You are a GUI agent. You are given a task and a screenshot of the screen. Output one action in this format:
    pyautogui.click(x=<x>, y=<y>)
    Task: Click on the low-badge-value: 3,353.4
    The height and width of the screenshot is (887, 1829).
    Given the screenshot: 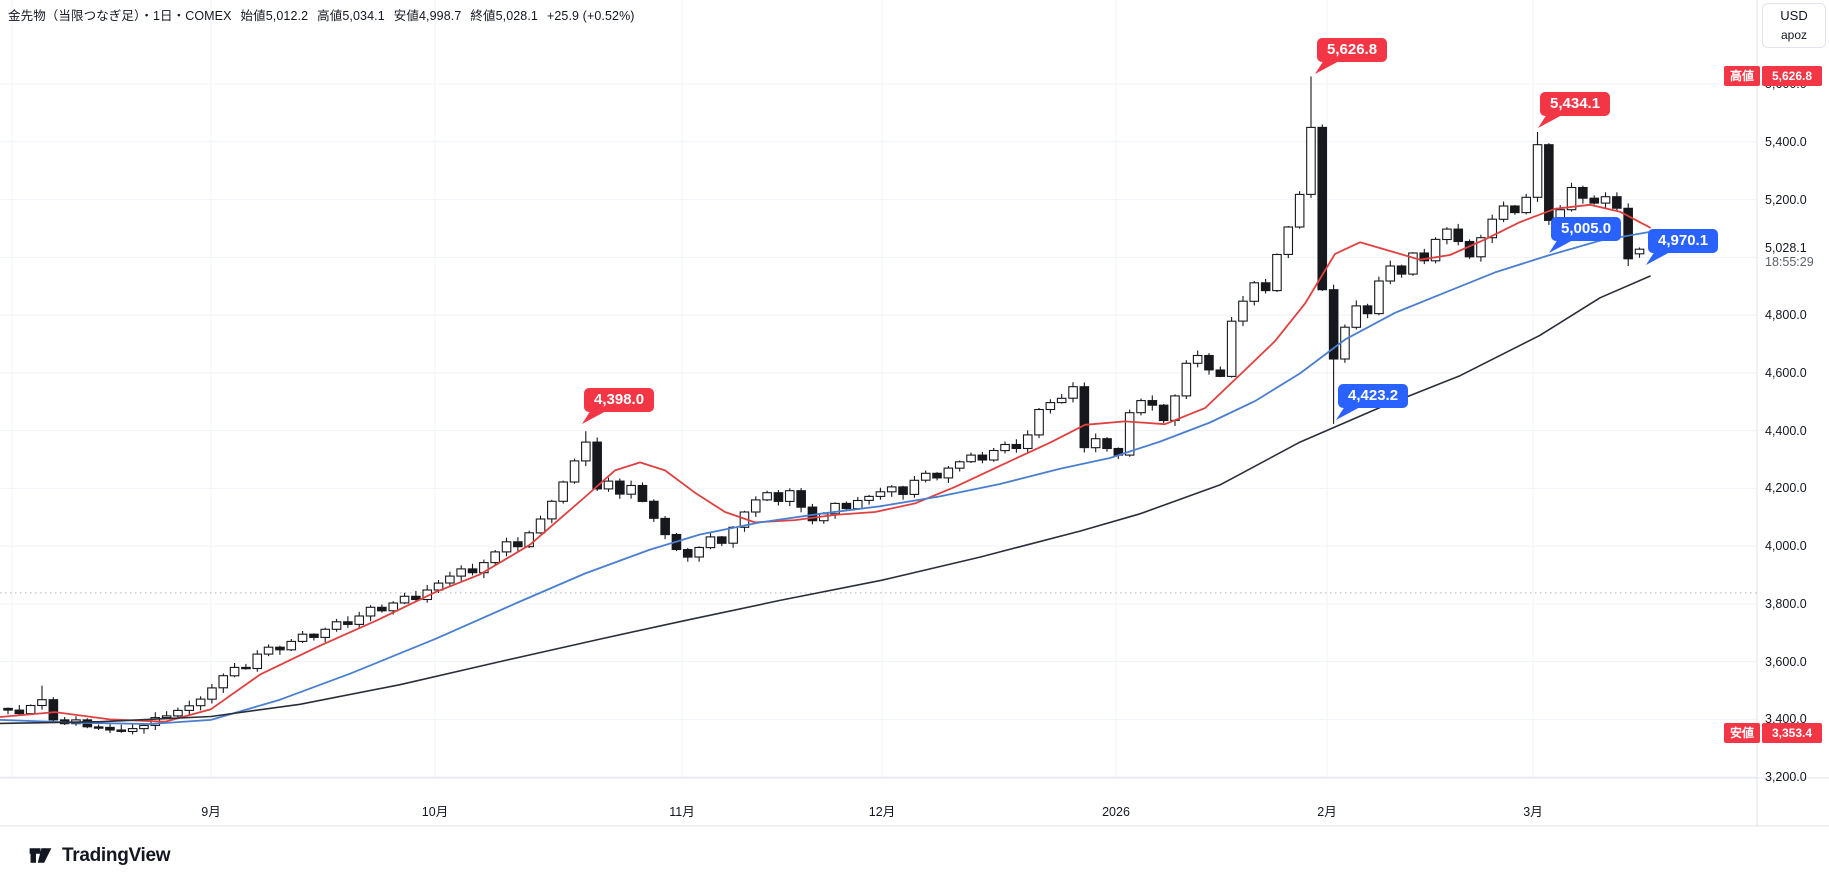 What is the action you would take?
    pyautogui.click(x=1792, y=733)
    